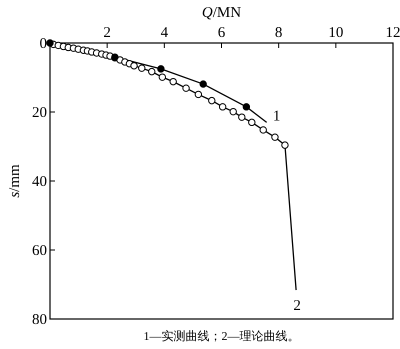  I want to click on x-axis-title: Q/MN, so click(222, 13).